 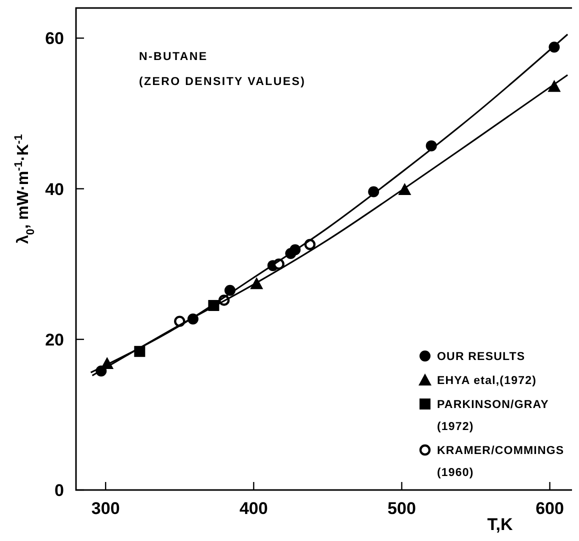 I want to click on annotation: (ZERO DENSITY VALUES), so click(x=222, y=82).